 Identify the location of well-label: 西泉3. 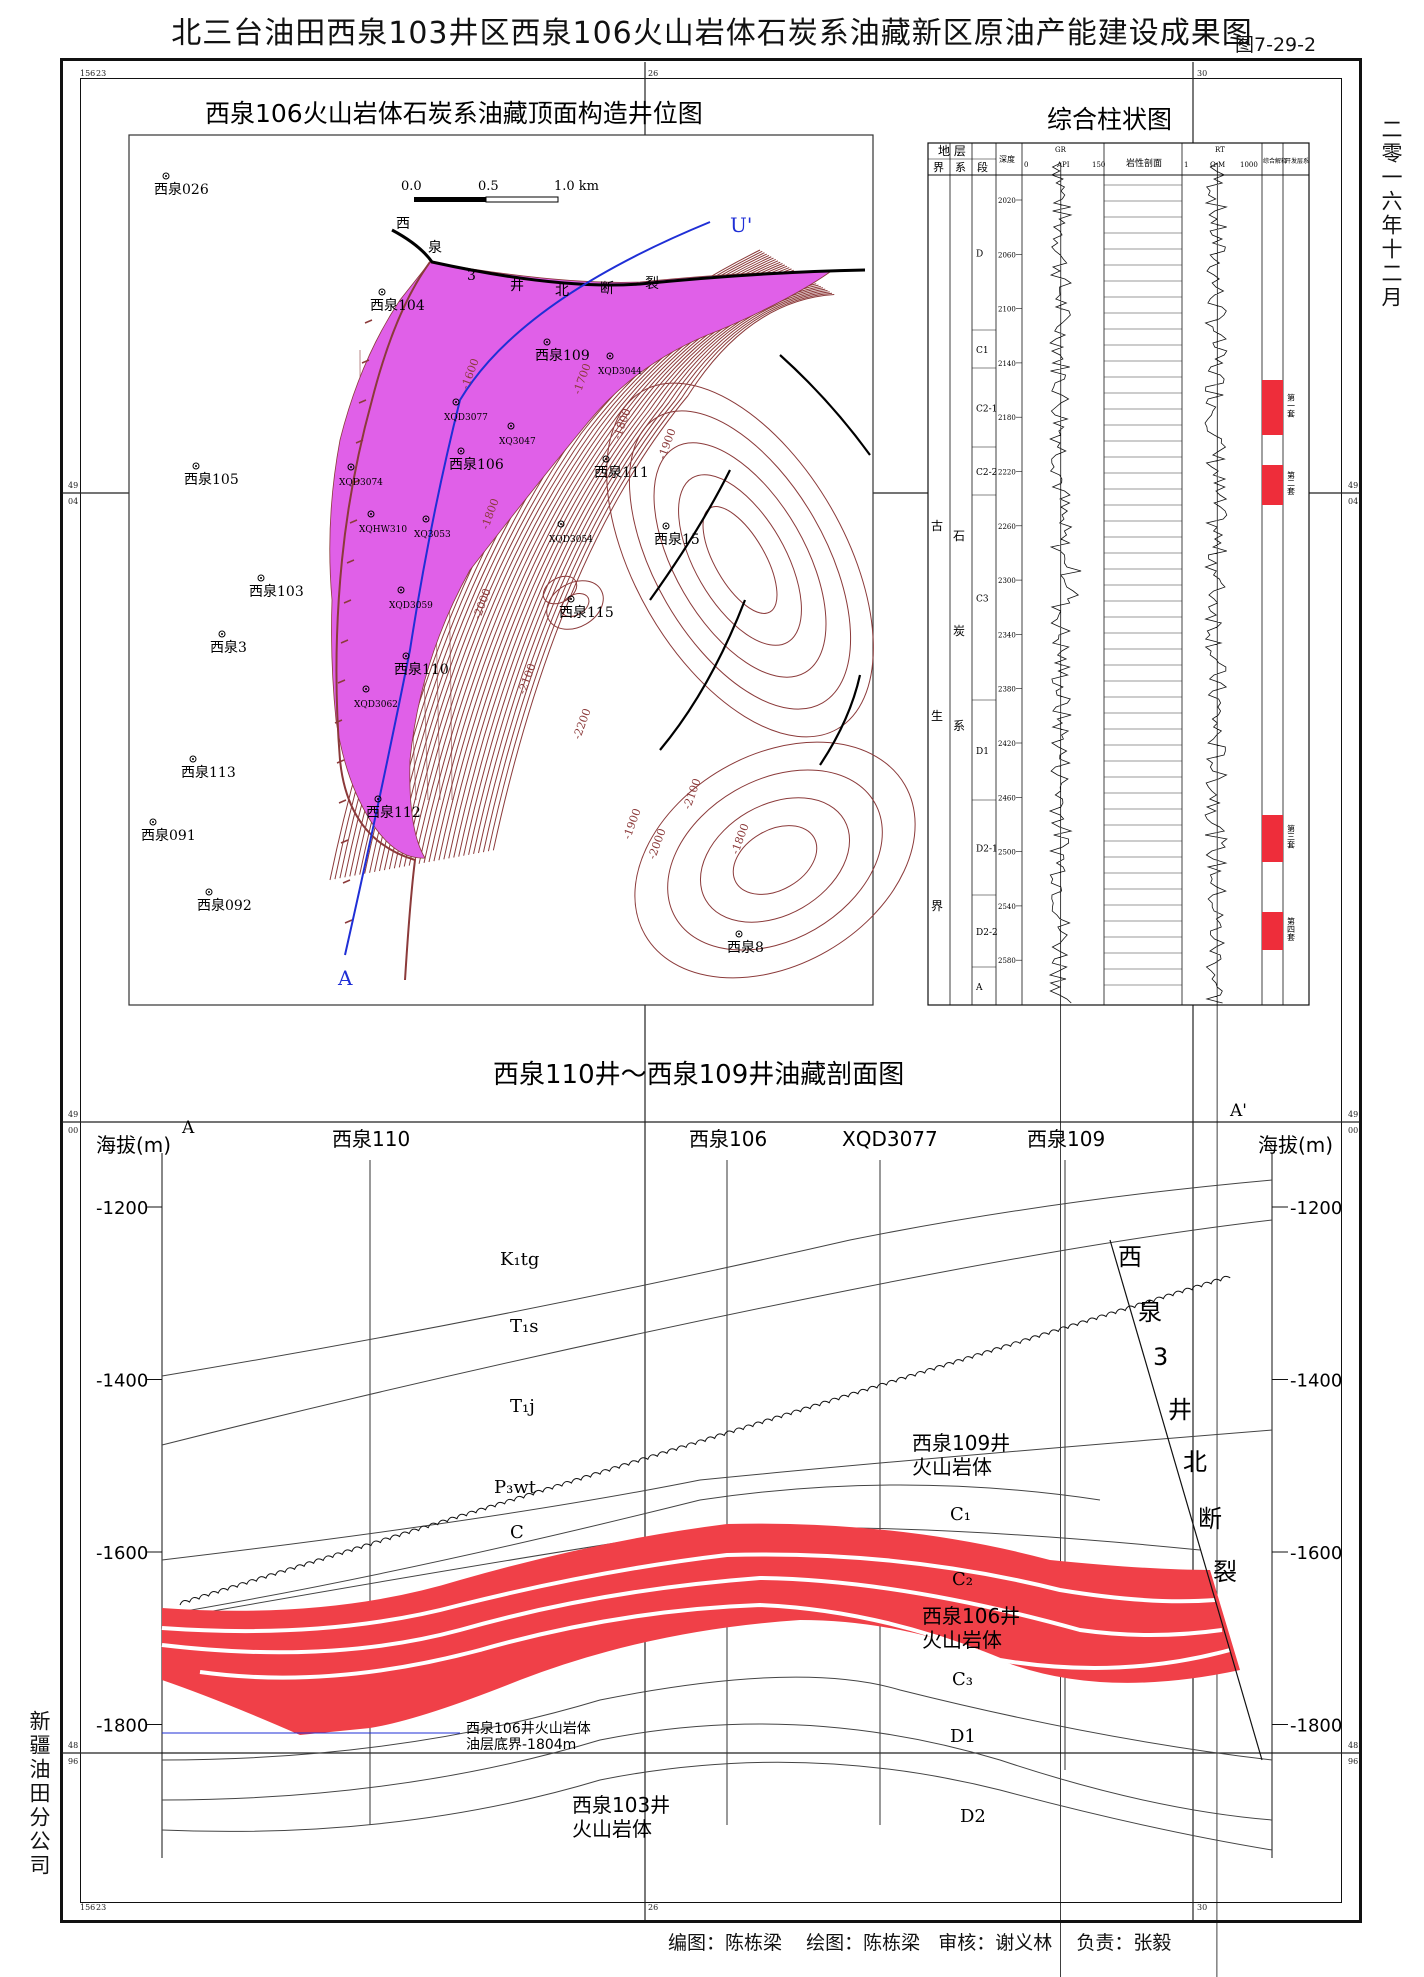
(228, 647).